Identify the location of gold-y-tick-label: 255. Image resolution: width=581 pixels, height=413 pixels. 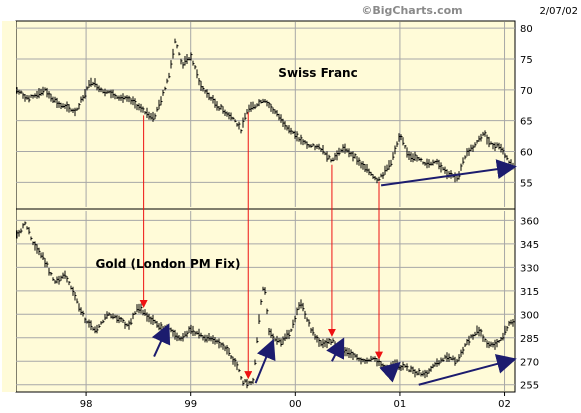
(529, 386).